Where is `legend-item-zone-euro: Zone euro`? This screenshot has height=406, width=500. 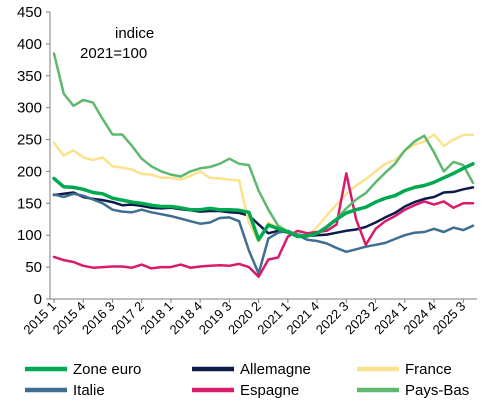 legend-item-zone-euro: Zone euro is located at coordinates (83, 369).